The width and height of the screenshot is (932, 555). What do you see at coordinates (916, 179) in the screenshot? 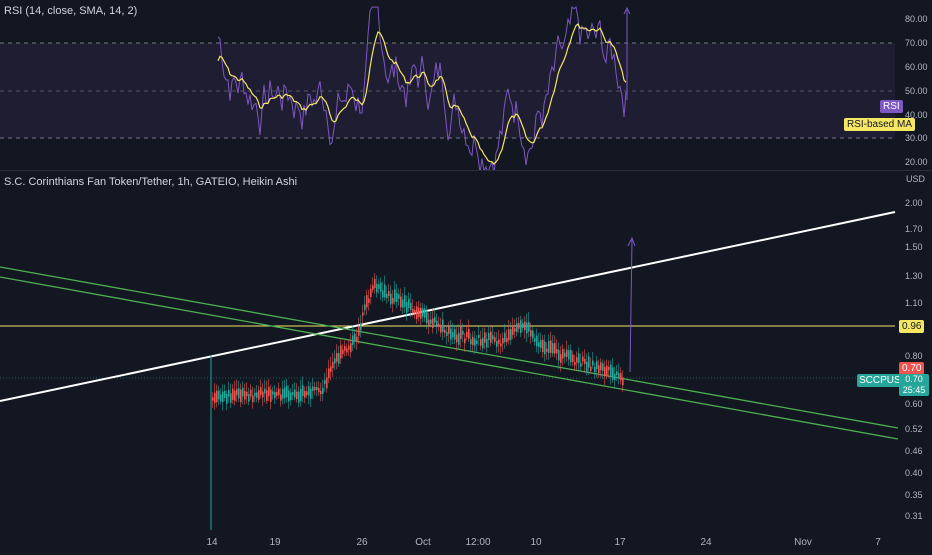
I see `currency-label: USD` at bounding box center [916, 179].